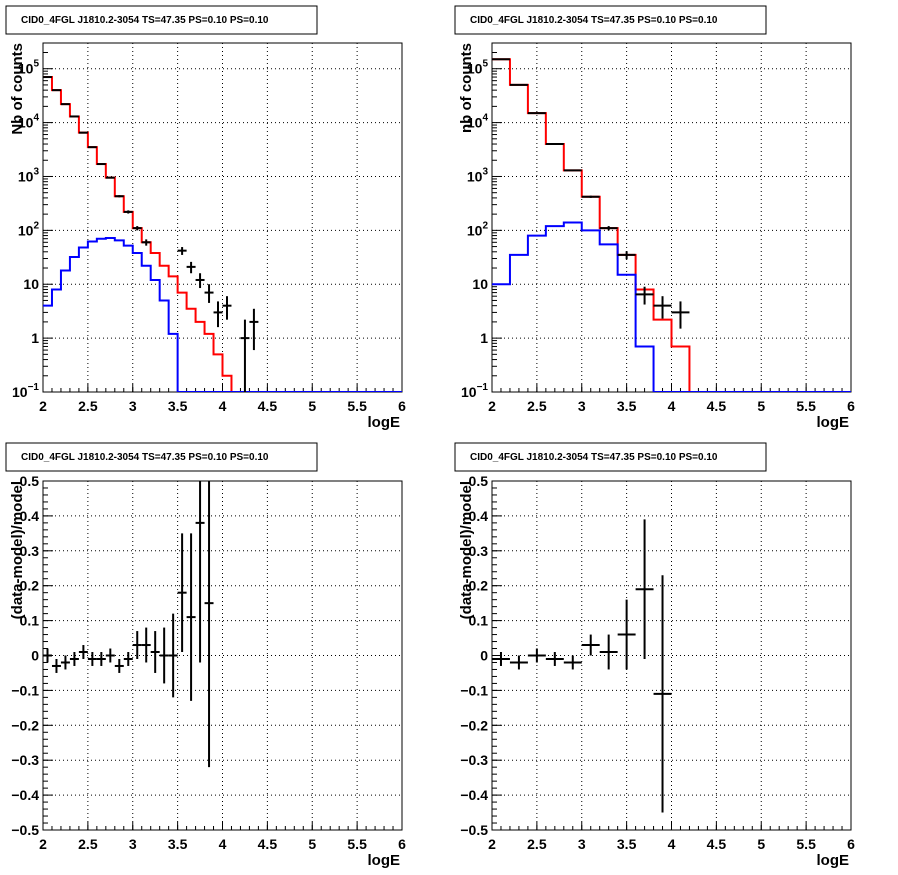 The height and width of the screenshot is (875, 898). I want to click on y-axis-label: nb of counts, so click(466, 88).